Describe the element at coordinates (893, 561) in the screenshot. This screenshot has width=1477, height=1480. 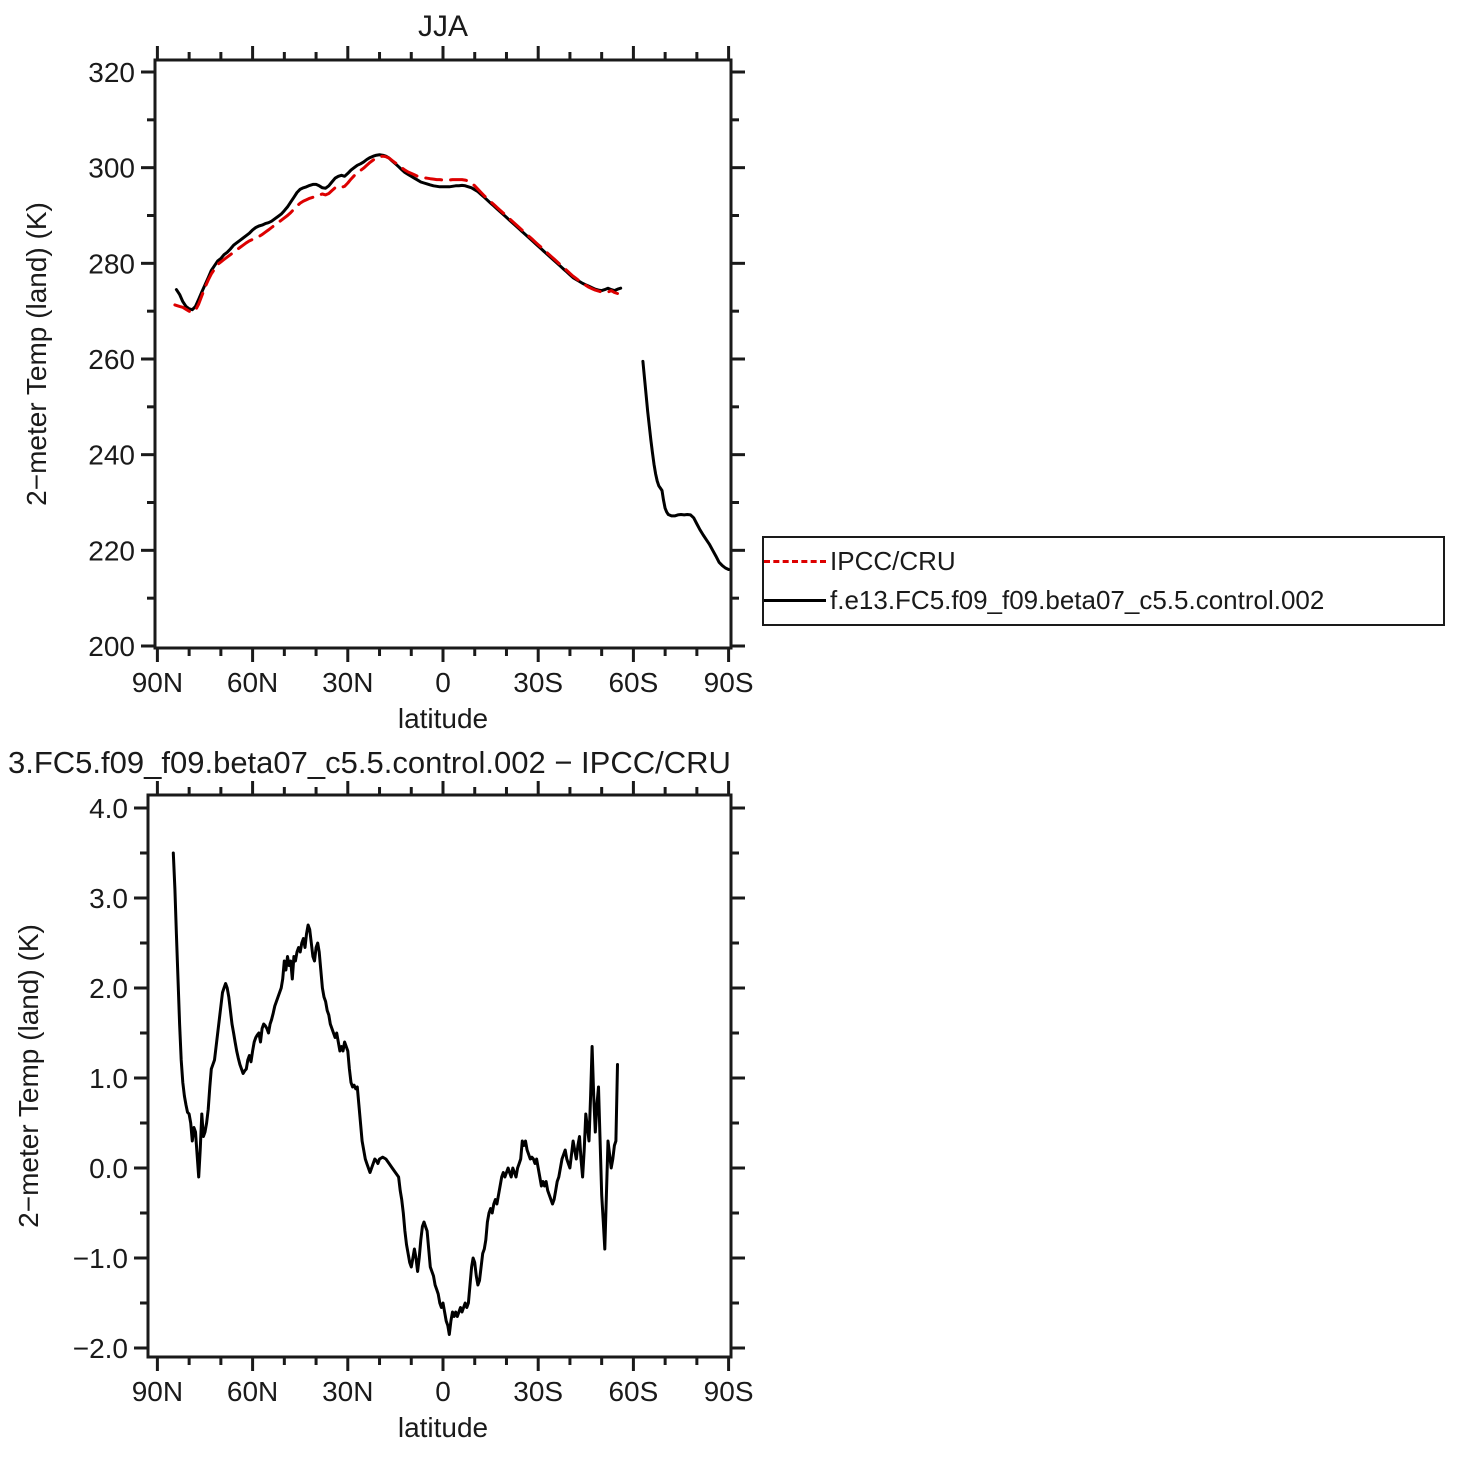
I see `legend-label-ipcc-cru: IPCC/CRU` at that location.